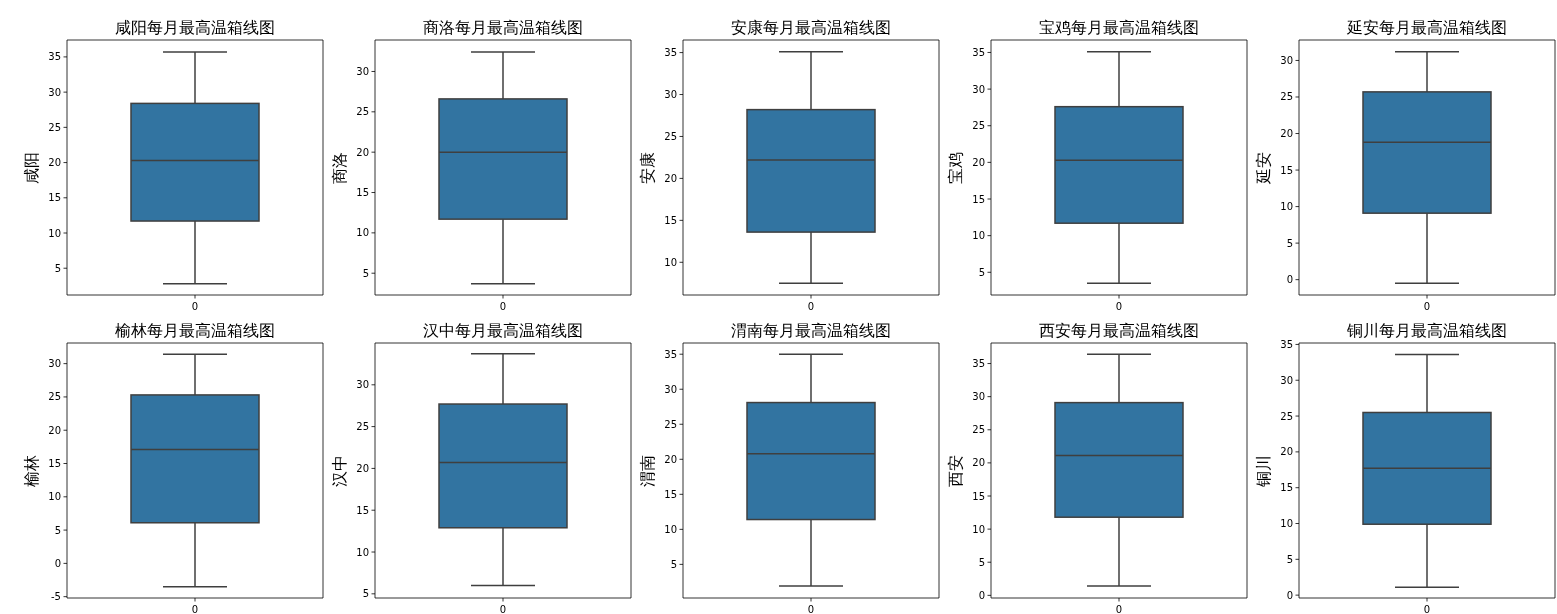  Describe the element at coordinates (647, 167) in the screenshot. I see `y-axis-title: 安康` at that location.